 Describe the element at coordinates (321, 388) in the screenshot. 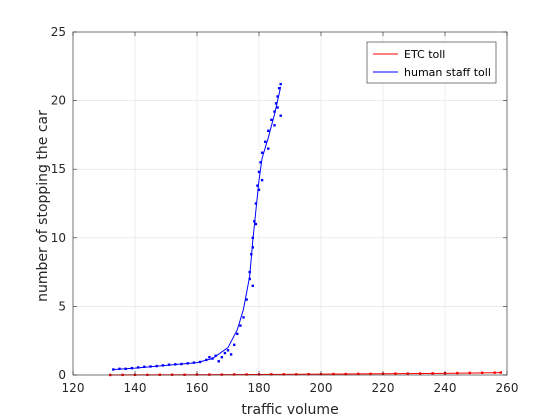

I see `x-tick-label: 200` at that location.